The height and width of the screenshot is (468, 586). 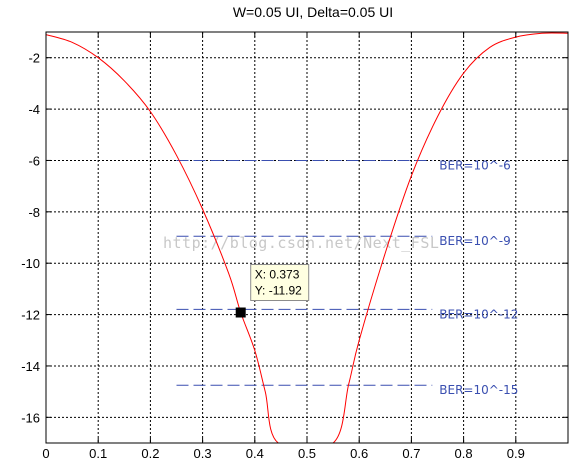 I want to click on chart-title: W=0.05 UI, Delta=0.05 UI, so click(x=313, y=12).